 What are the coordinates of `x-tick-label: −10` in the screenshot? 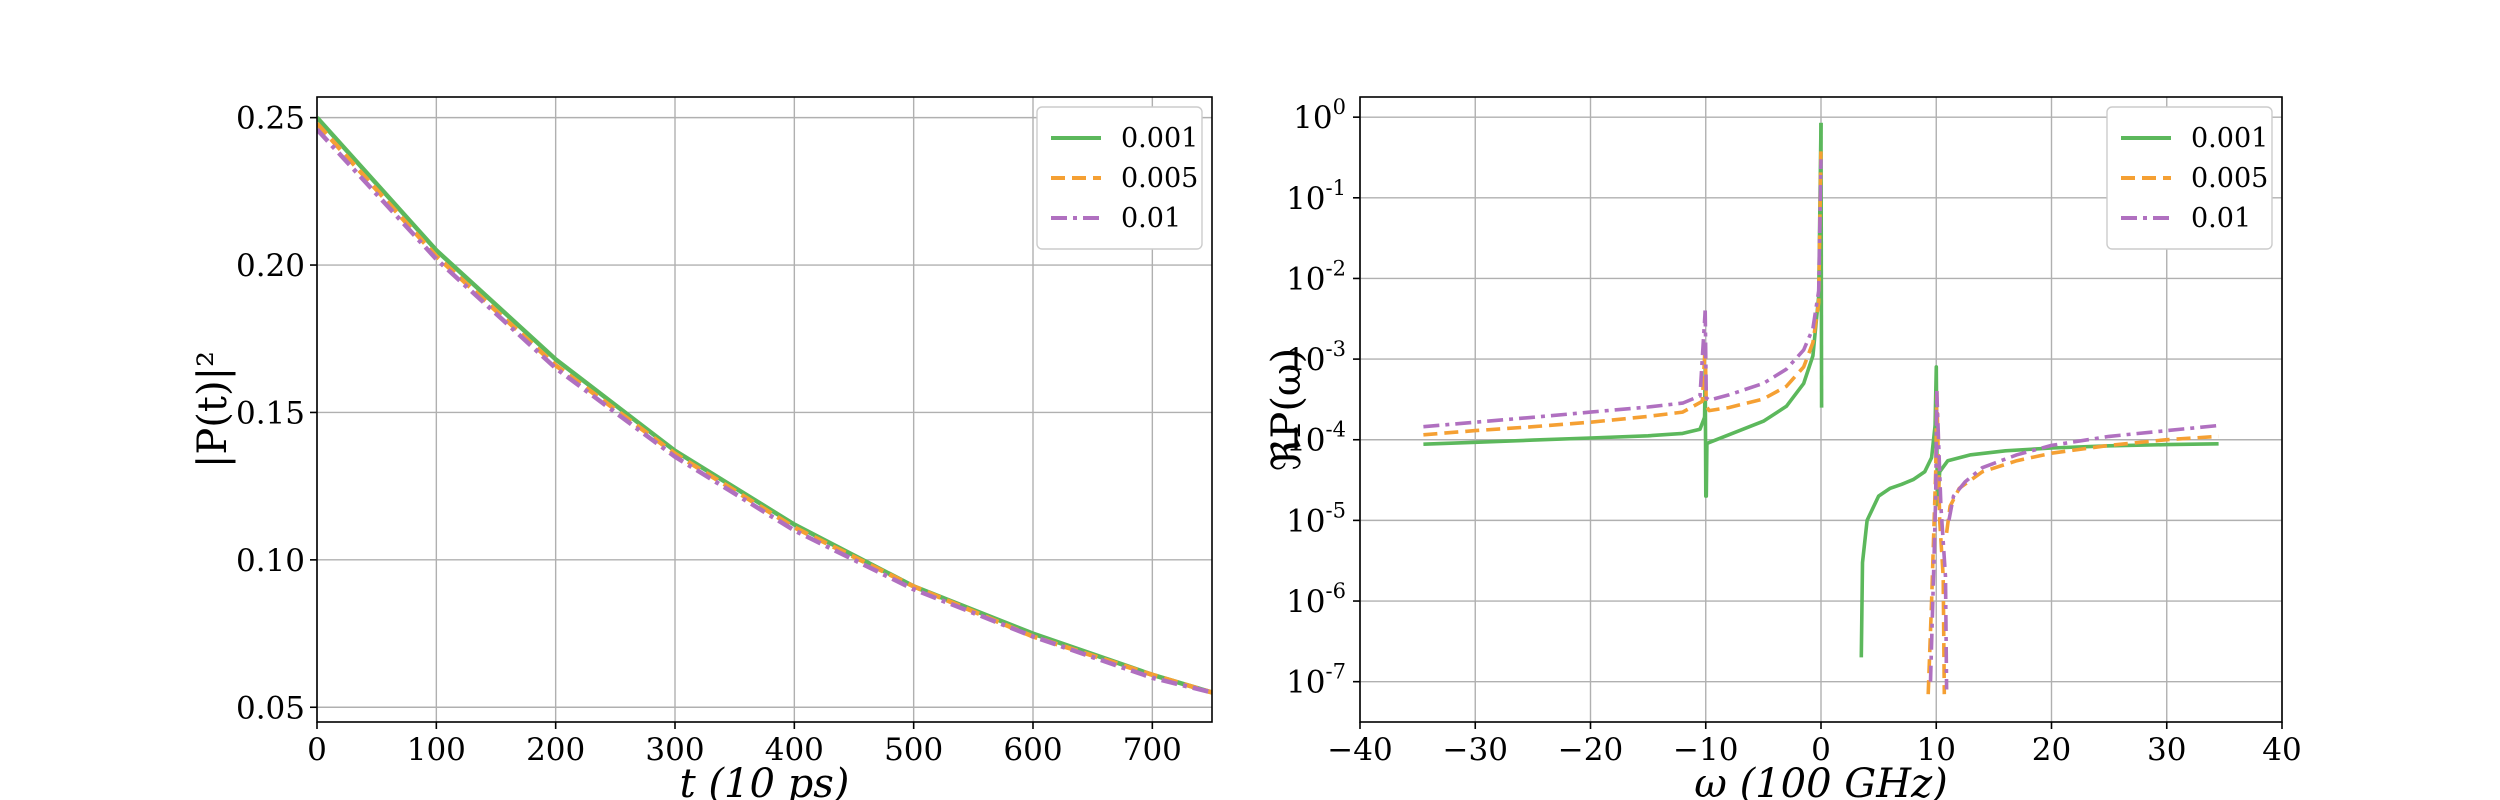 It's located at (1705, 750).